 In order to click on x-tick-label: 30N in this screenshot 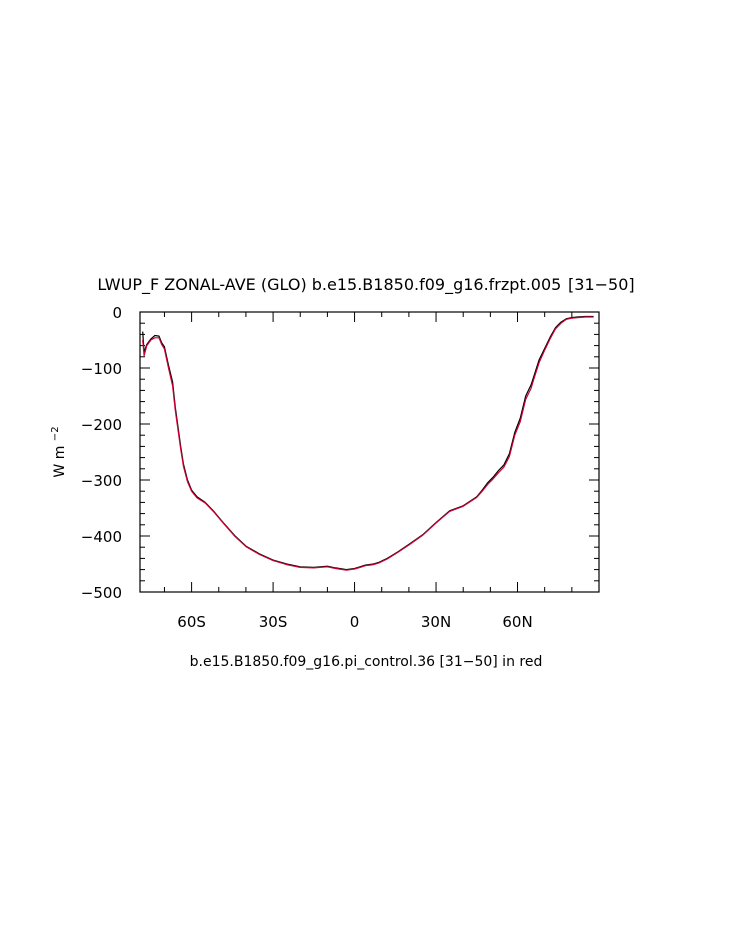, I will do `click(436, 622)`.